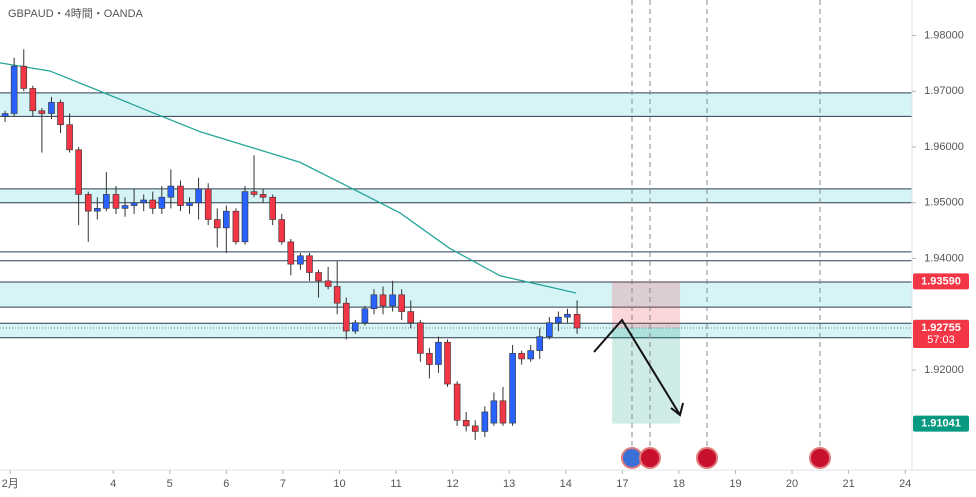  Describe the element at coordinates (395, 484) in the screenshot. I see `x-tick-label: 11` at that location.